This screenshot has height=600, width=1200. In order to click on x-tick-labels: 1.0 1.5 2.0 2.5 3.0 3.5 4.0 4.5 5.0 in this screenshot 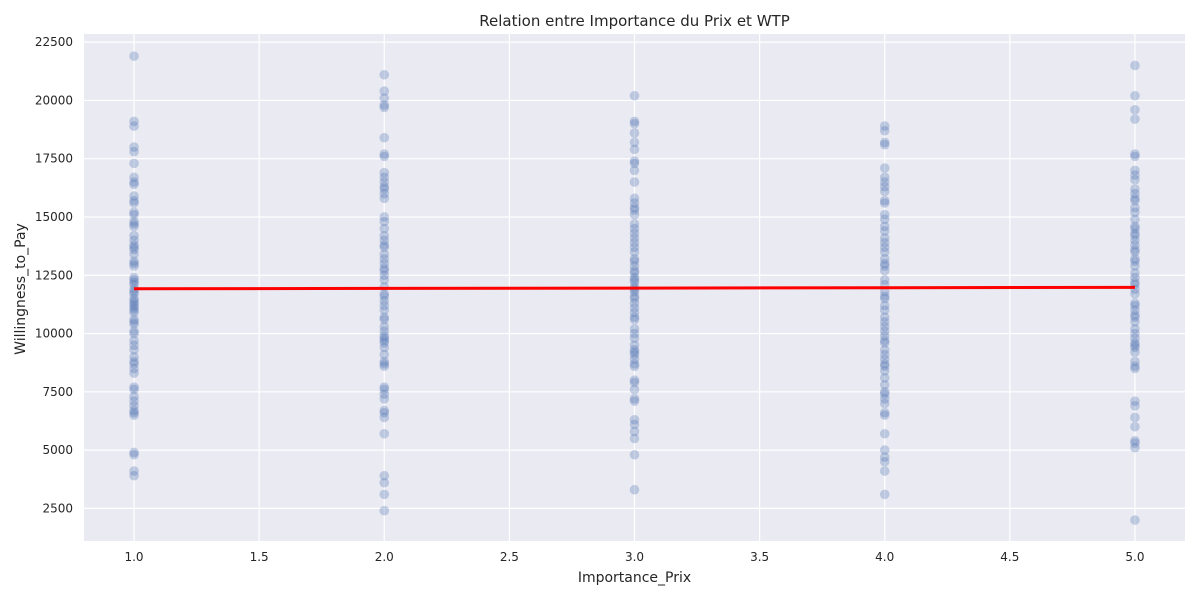, I will do `click(634, 557)`.